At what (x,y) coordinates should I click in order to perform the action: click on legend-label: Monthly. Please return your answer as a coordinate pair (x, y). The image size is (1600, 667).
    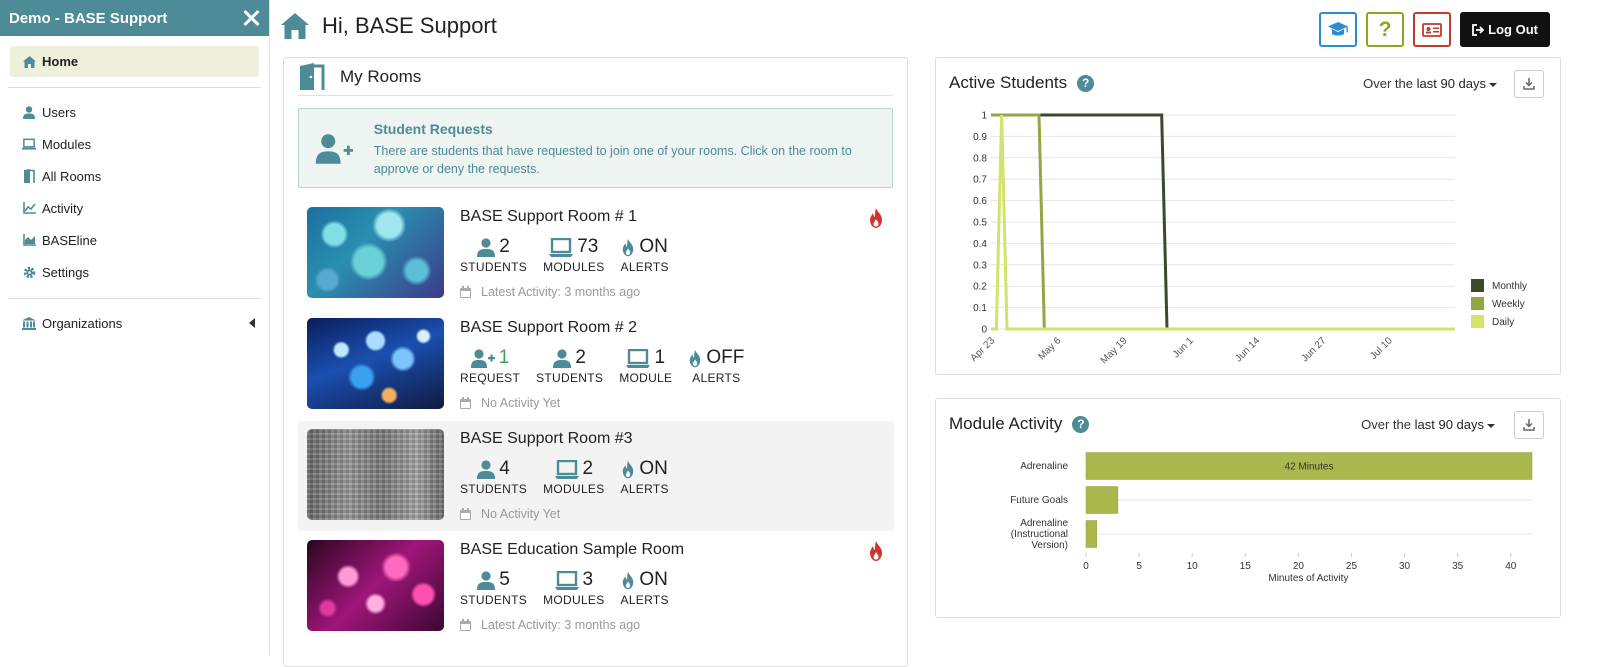
    Looking at the image, I should click on (1509, 286).